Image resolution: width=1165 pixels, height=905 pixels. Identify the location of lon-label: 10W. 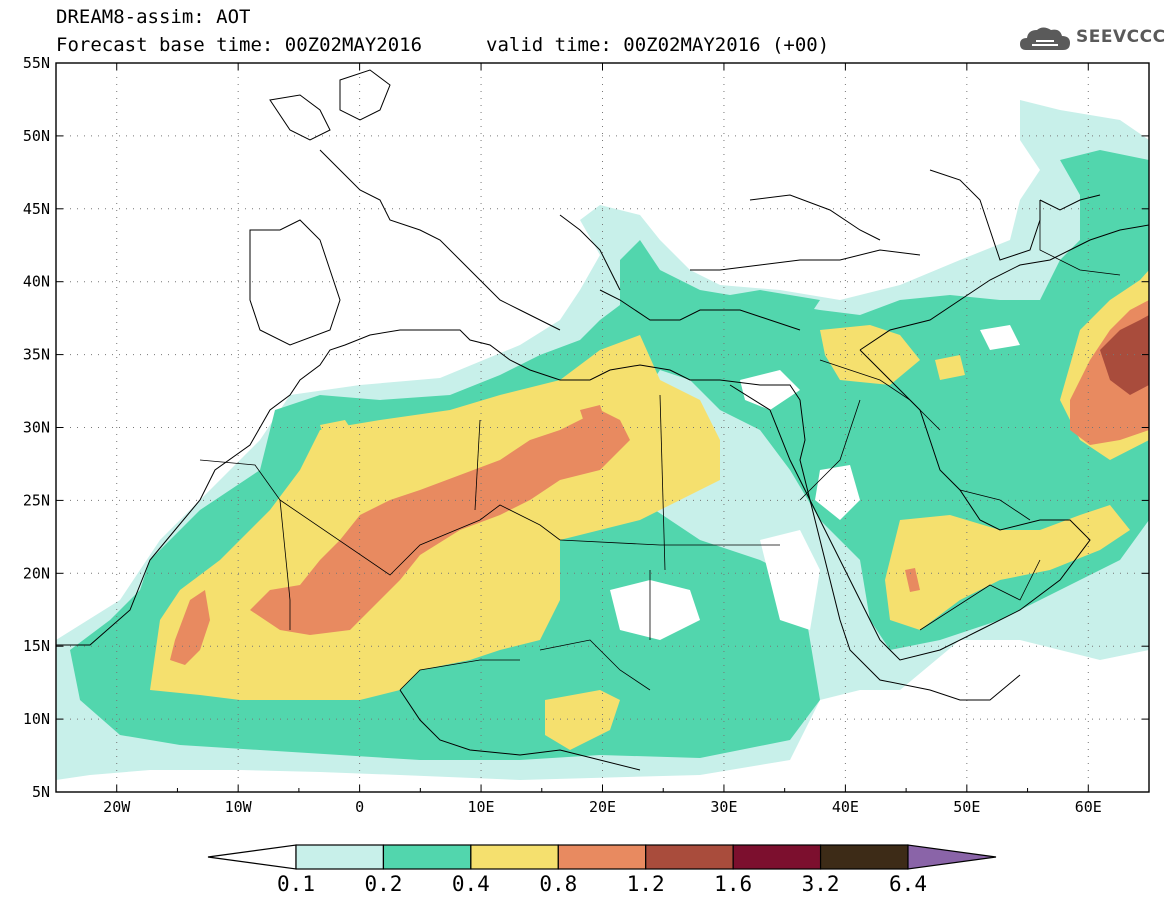
(239, 807).